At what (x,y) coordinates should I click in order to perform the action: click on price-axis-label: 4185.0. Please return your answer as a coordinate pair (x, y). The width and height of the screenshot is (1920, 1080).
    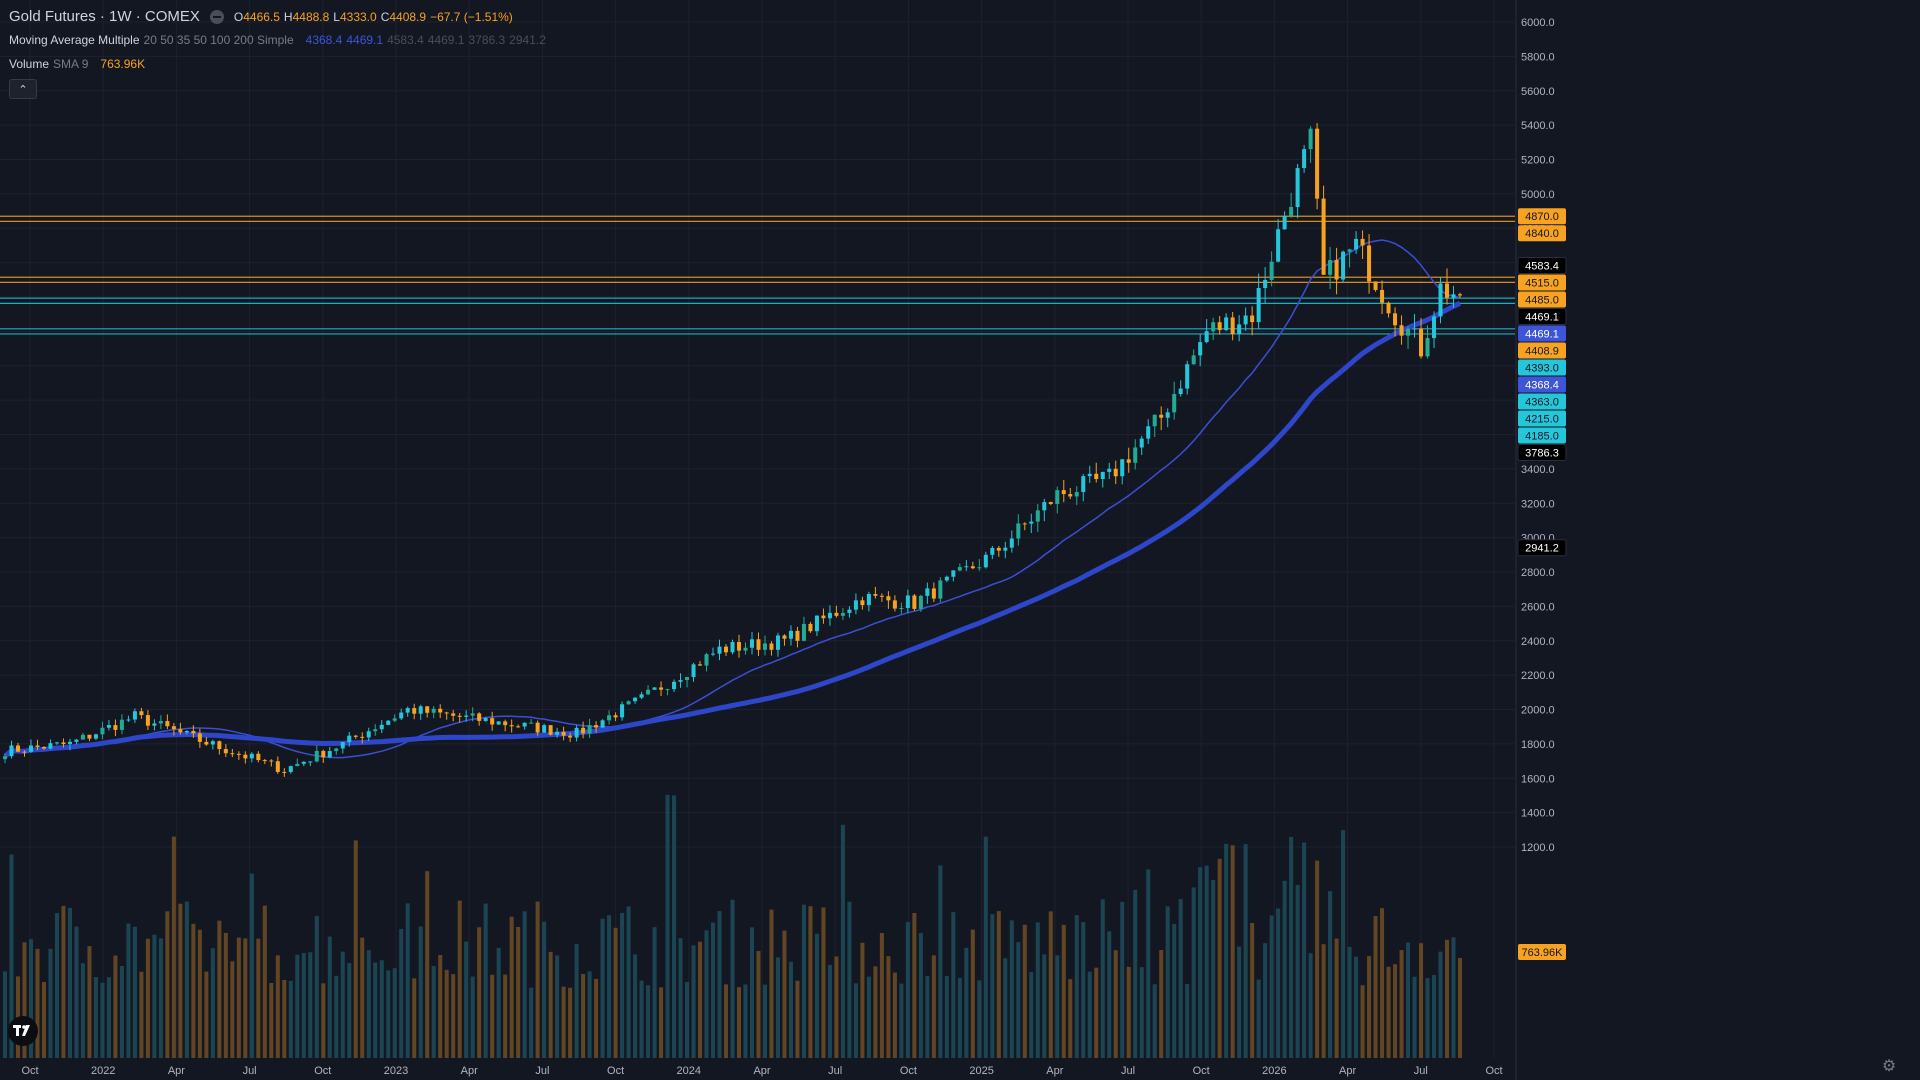
    Looking at the image, I should click on (1542, 435).